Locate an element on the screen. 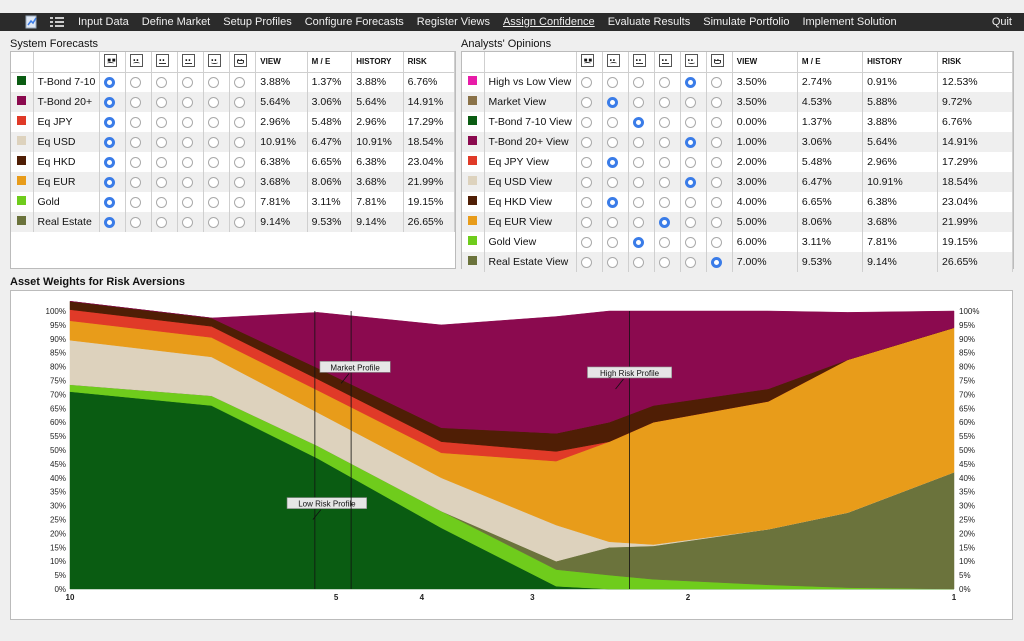 This screenshot has height=641, width=1024. list-icon is located at coordinates (57, 22).